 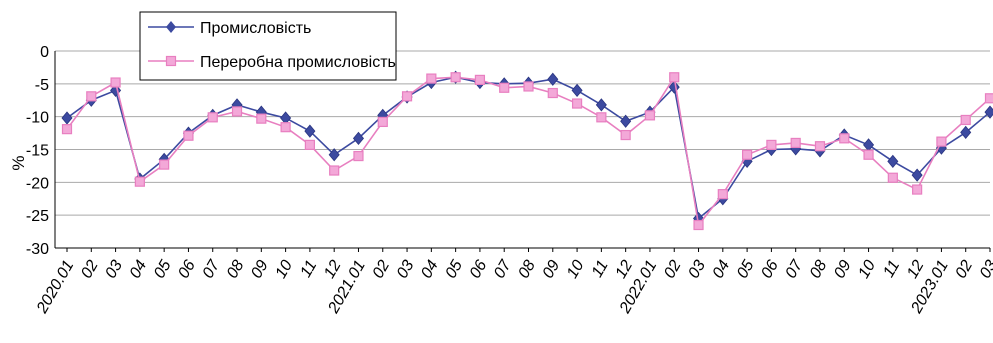 What do you see at coordinates (37, 216) in the screenshot?
I see `y-tick-label: -25` at bounding box center [37, 216].